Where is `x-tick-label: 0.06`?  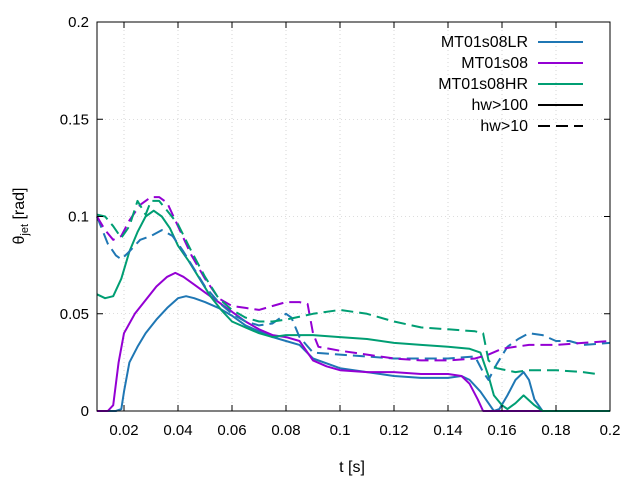
x-tick-label: 0.06 is located at coordinates (231, 430).